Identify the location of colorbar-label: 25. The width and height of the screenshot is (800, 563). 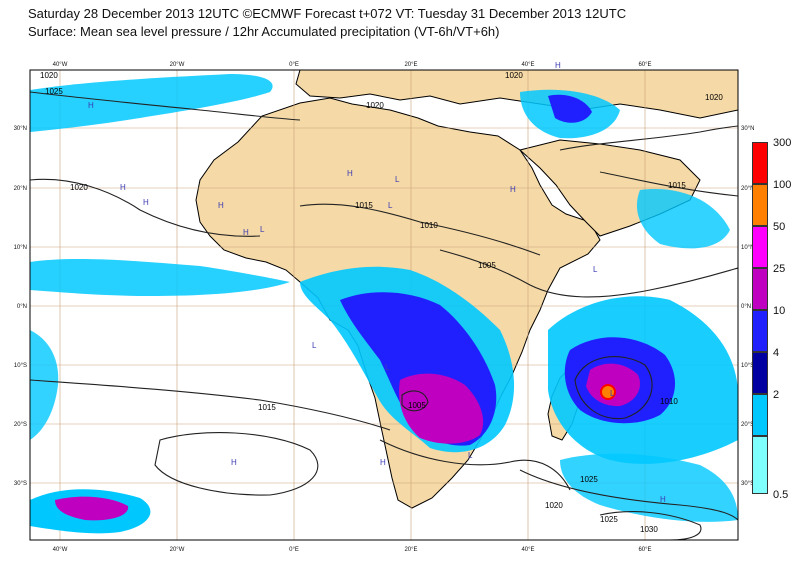
(779, 269).